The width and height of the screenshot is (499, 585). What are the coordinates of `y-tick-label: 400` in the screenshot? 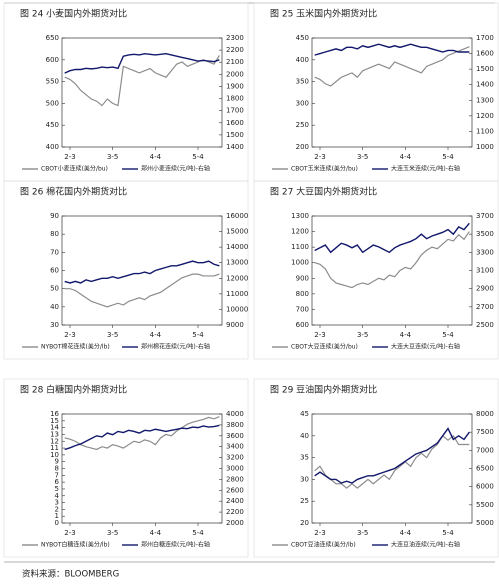 It's located at (302, 60).